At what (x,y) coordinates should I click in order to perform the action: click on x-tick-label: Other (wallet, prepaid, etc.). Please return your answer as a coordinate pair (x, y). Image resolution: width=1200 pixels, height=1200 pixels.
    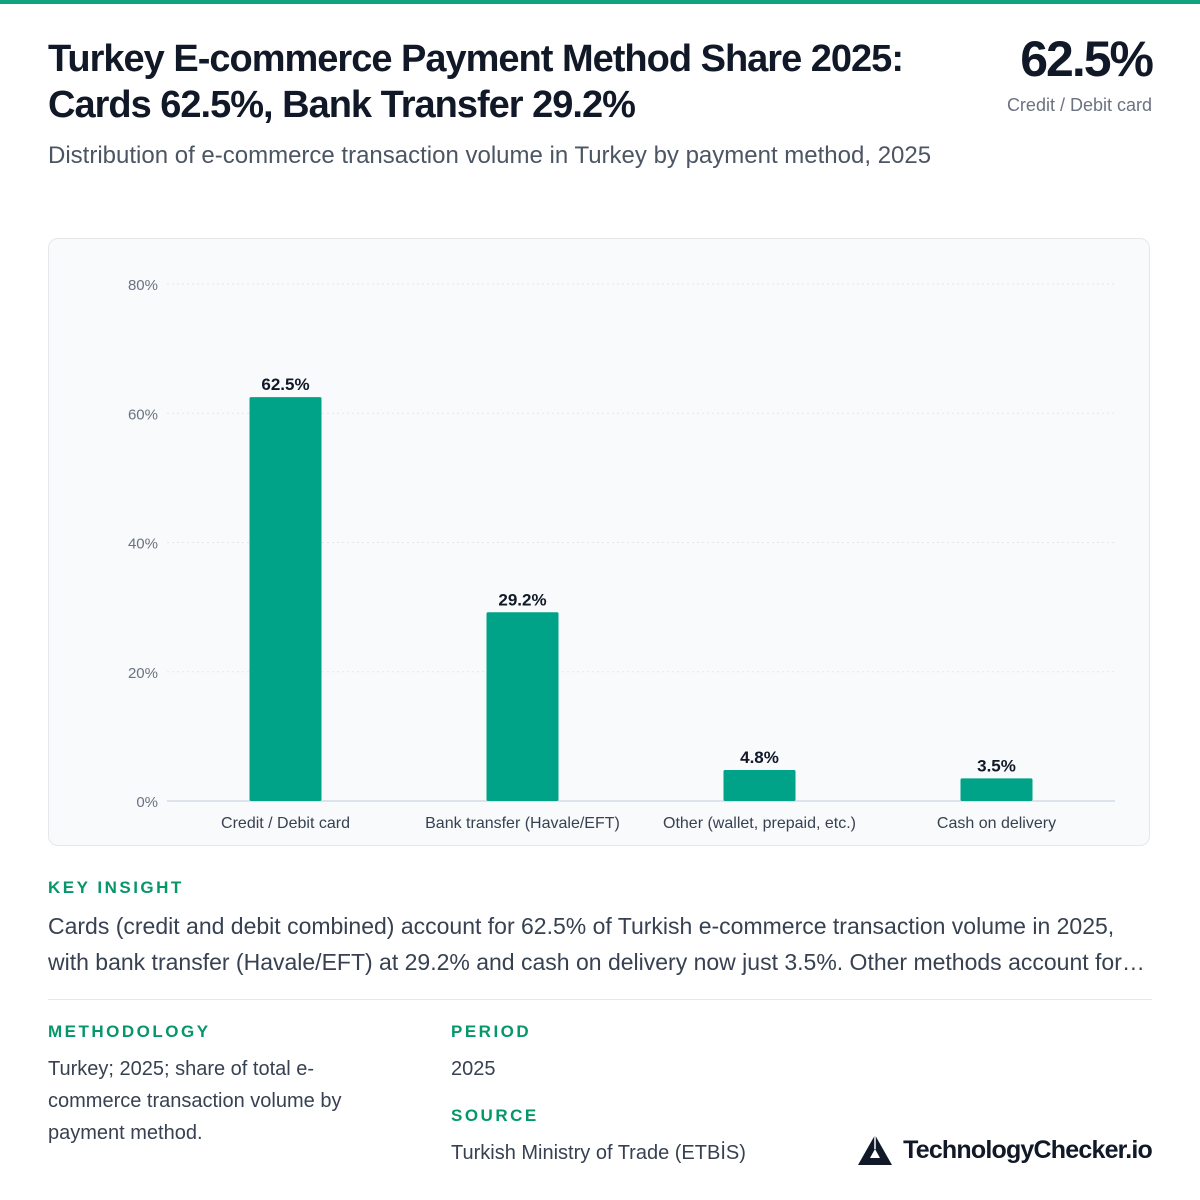
    Looking at the image, I should click on (759, 823).